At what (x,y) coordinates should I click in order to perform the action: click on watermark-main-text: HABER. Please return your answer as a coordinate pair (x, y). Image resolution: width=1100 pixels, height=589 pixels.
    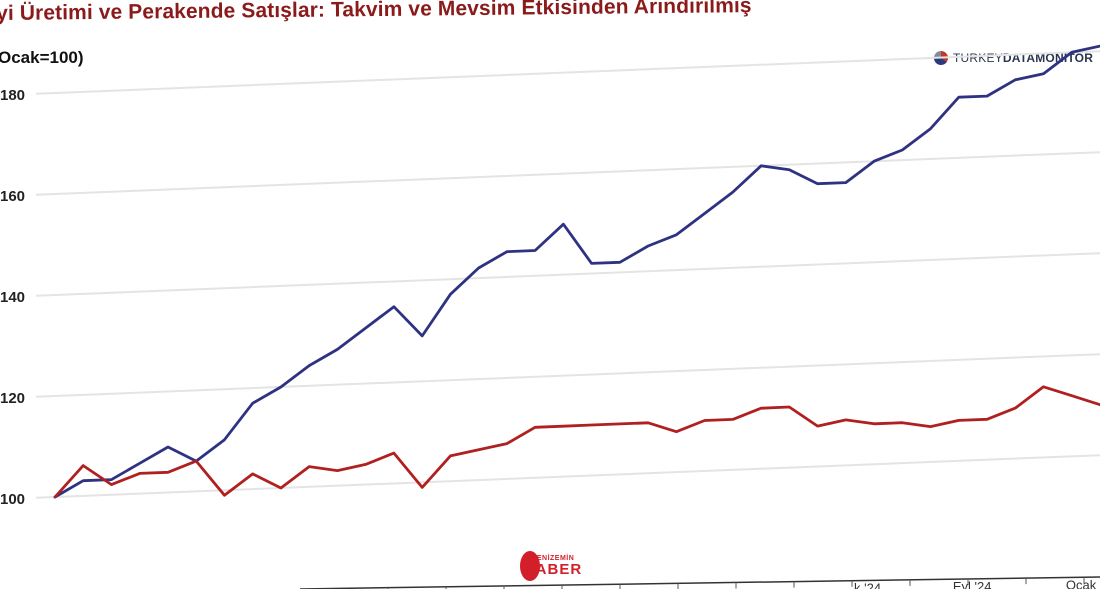
    Looking at the image, I should click on (553, 569).